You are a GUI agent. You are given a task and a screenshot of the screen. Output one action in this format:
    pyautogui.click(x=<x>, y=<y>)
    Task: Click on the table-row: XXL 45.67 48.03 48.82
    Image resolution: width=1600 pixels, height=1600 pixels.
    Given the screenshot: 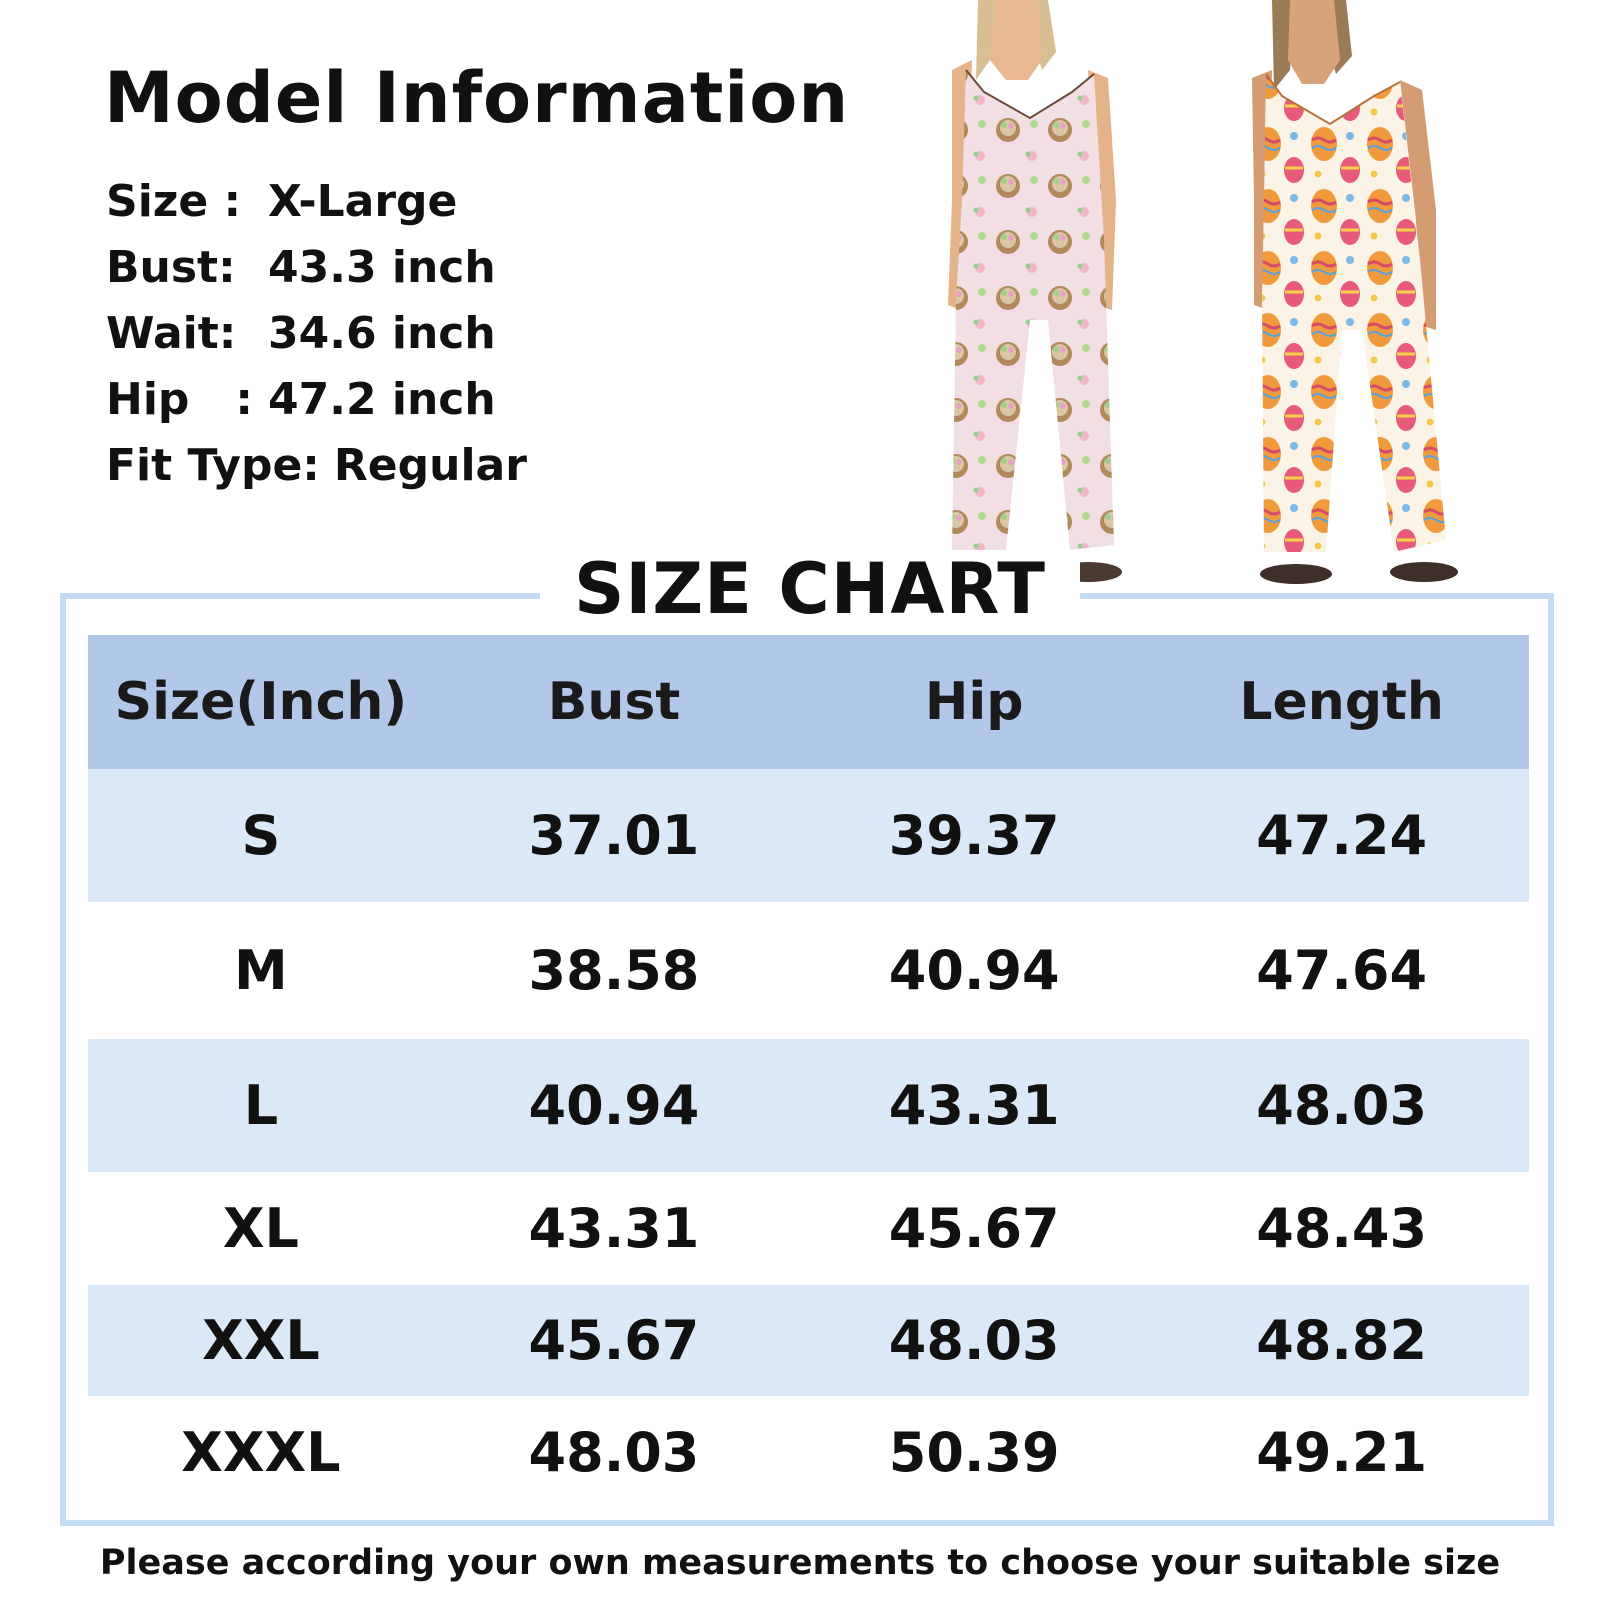 What is the action you would take?
    pyautogui.click(x=808, y=1340)
    